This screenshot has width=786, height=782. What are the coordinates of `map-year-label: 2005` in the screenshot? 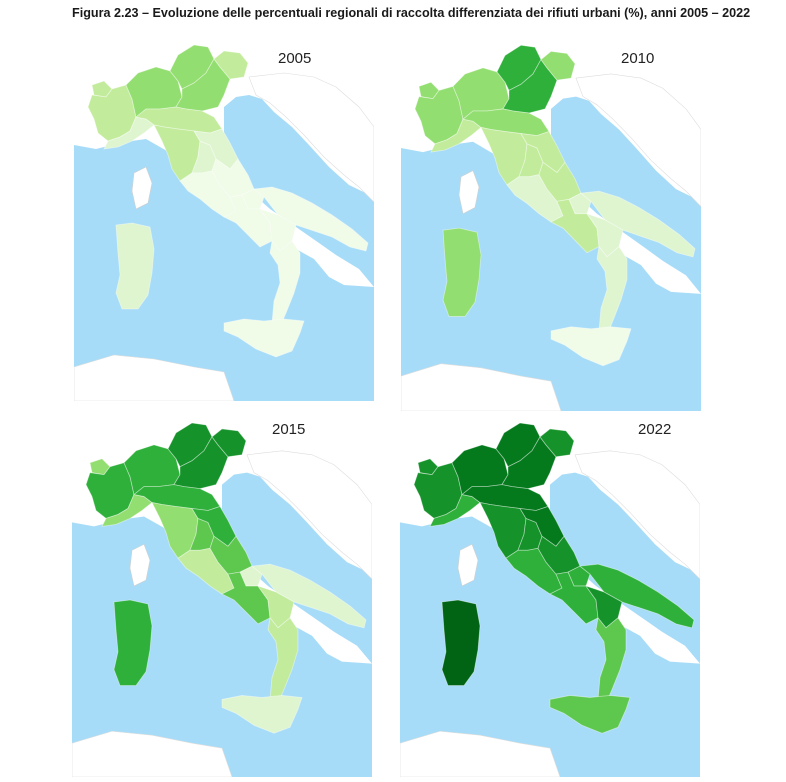 It's located at (295, 58).